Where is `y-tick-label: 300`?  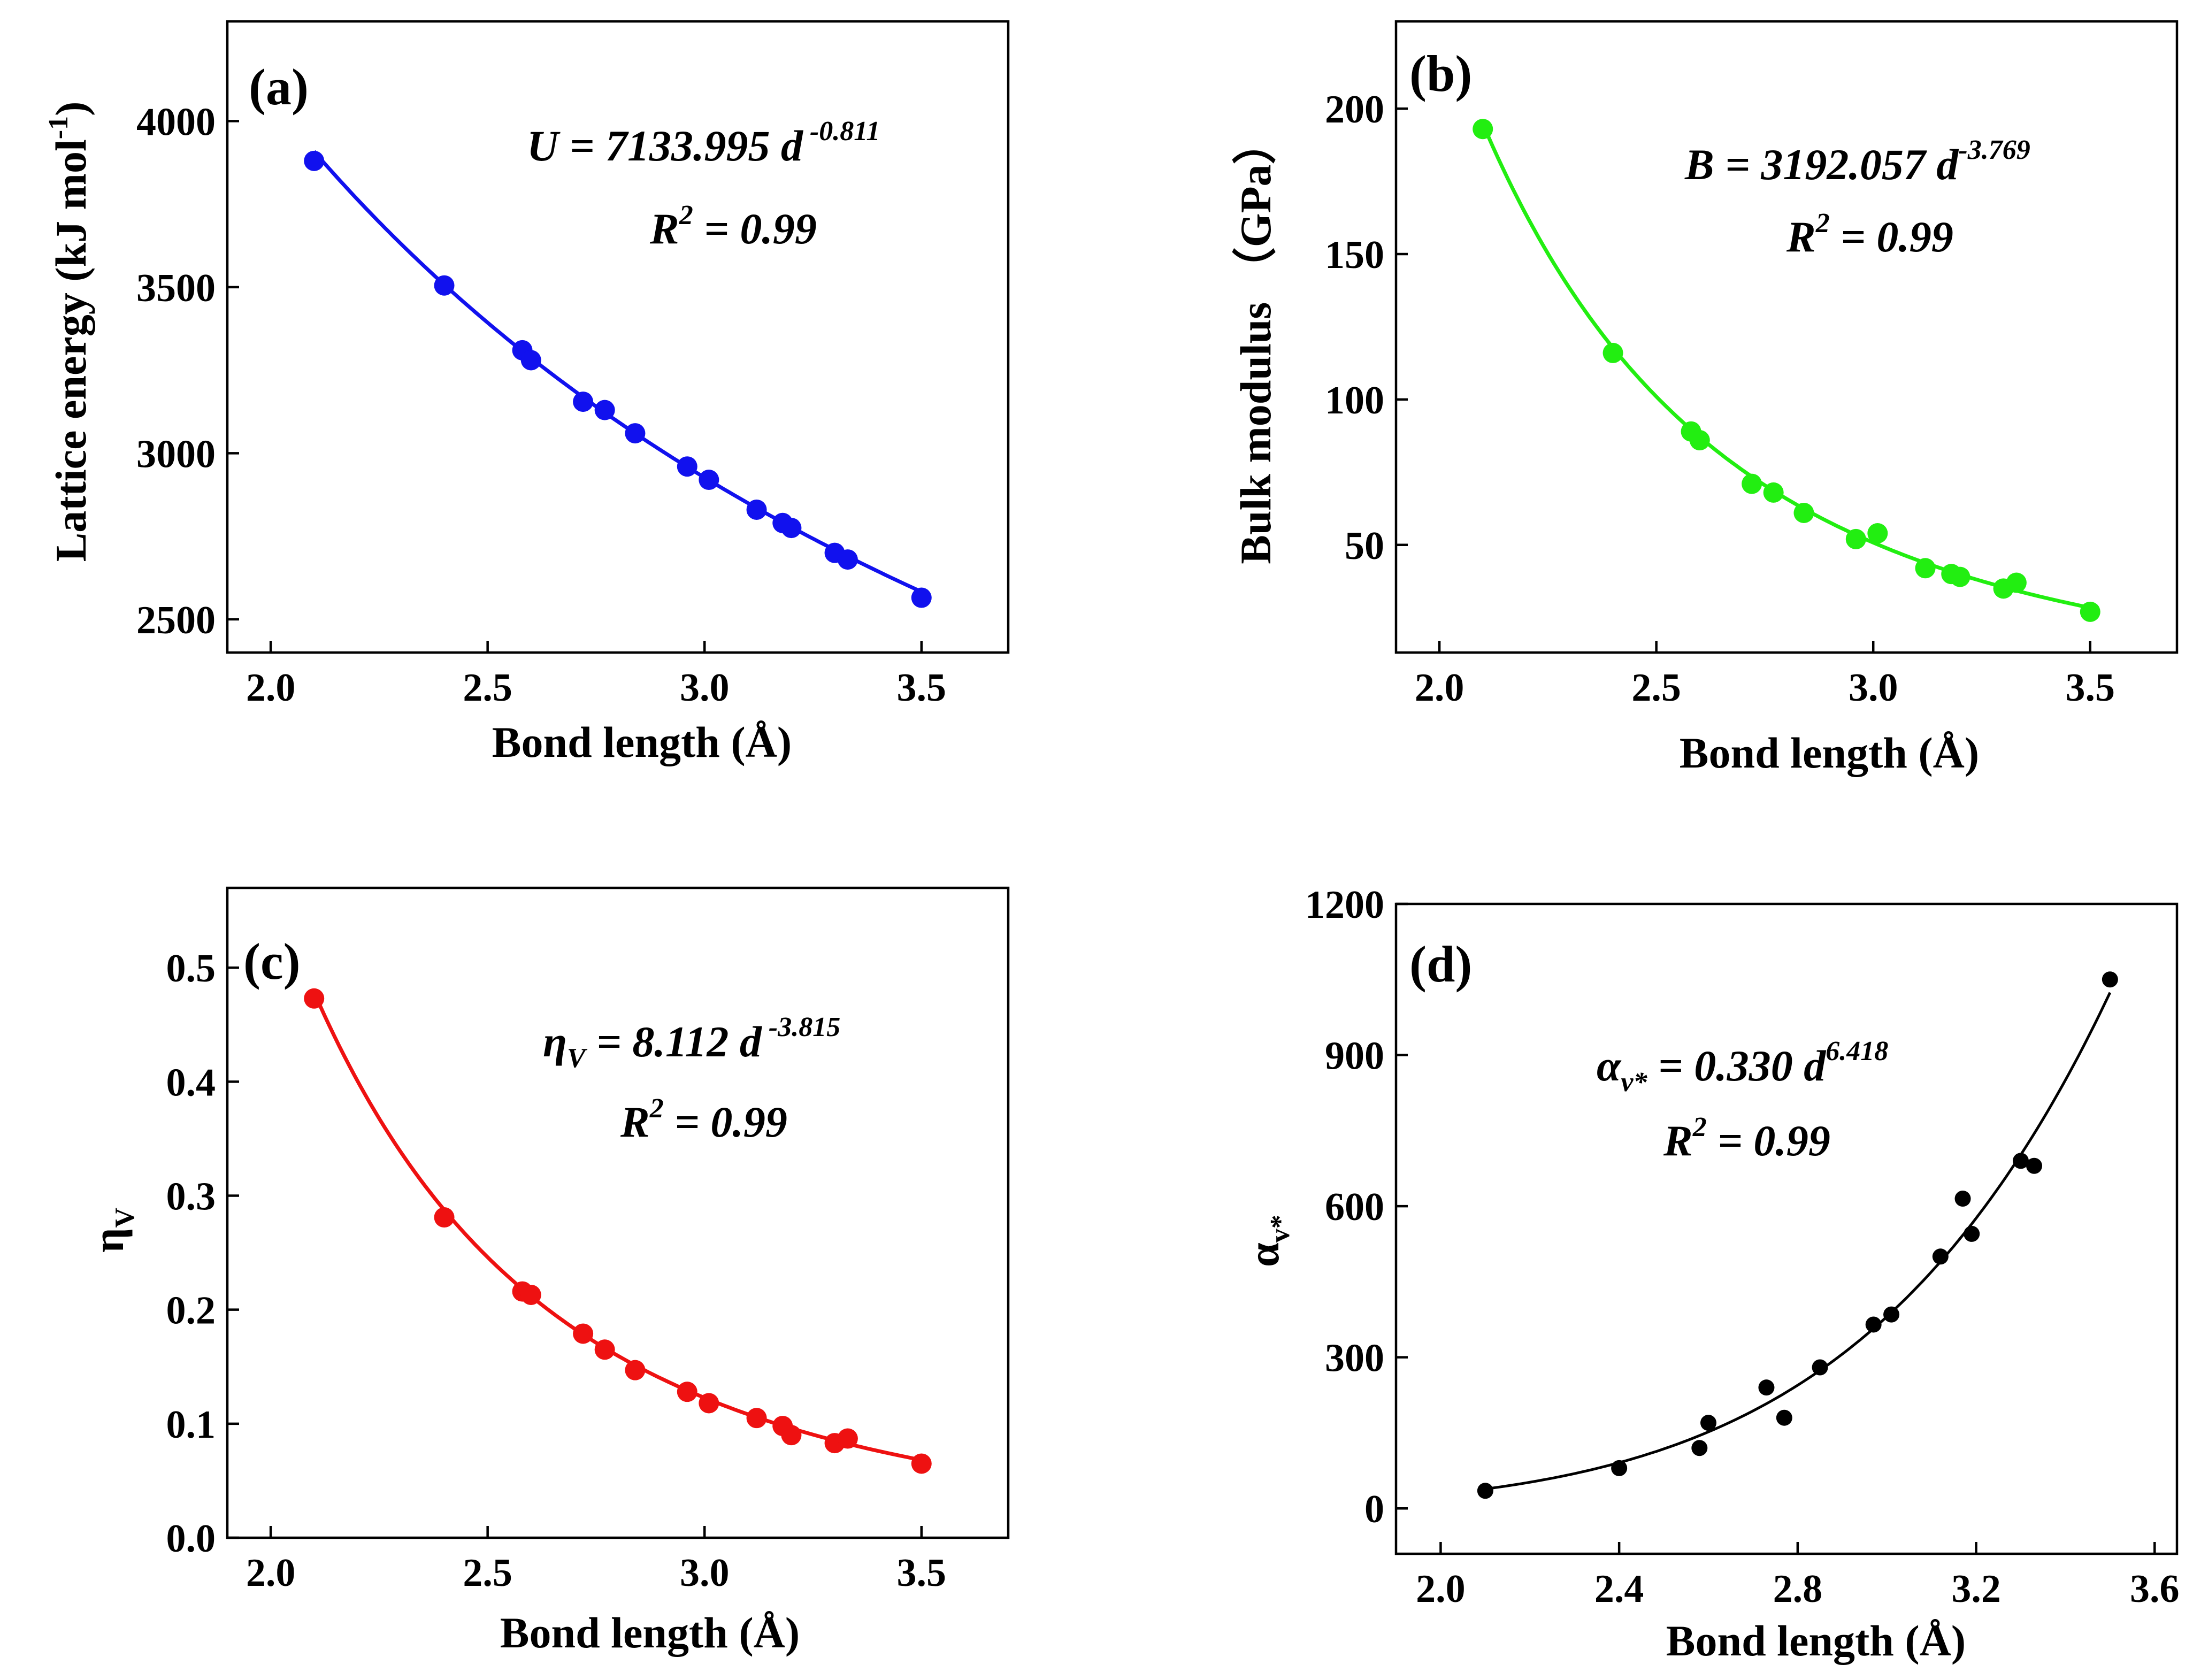
y-tick-label: 300 is located at coordinates (1355, 1358).